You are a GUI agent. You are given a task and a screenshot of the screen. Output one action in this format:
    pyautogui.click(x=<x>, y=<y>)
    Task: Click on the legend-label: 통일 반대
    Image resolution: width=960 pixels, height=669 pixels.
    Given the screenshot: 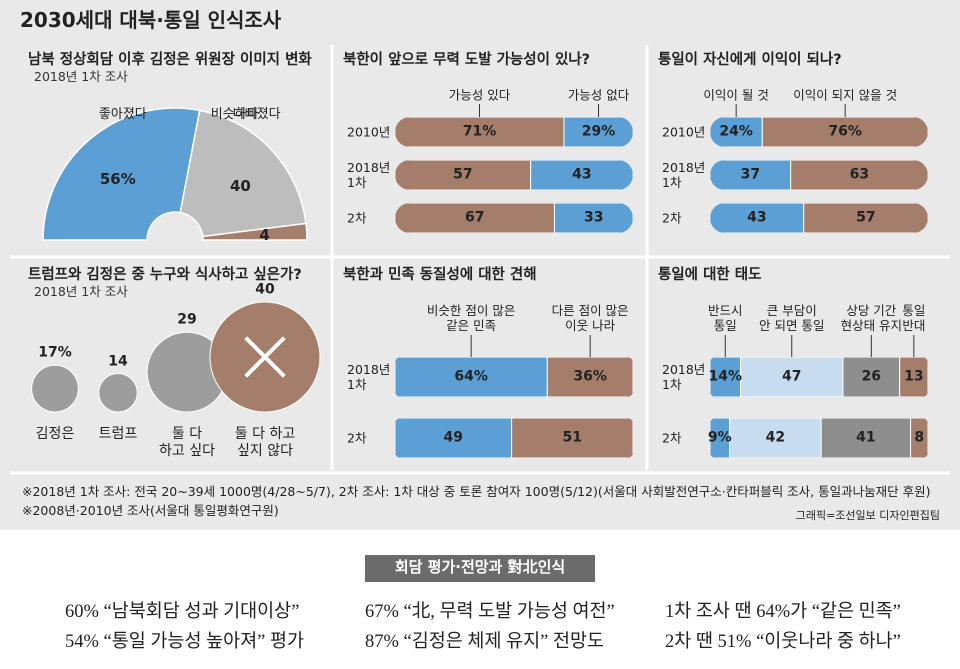 What is the action you would take?
    pyautogui.click(x=914, y=318)
    